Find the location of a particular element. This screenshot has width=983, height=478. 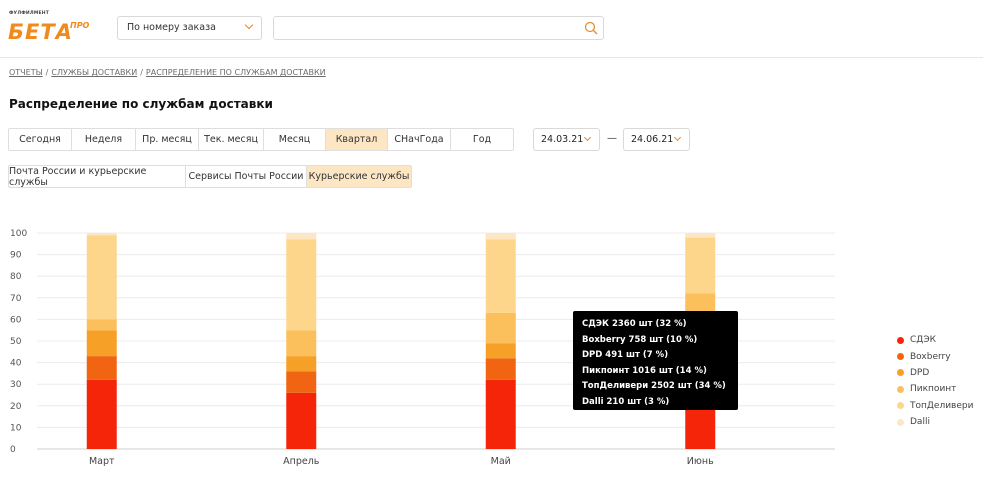

tooltip-line: DPD 491 шт (7 %) is located at coordinates (625, 355).